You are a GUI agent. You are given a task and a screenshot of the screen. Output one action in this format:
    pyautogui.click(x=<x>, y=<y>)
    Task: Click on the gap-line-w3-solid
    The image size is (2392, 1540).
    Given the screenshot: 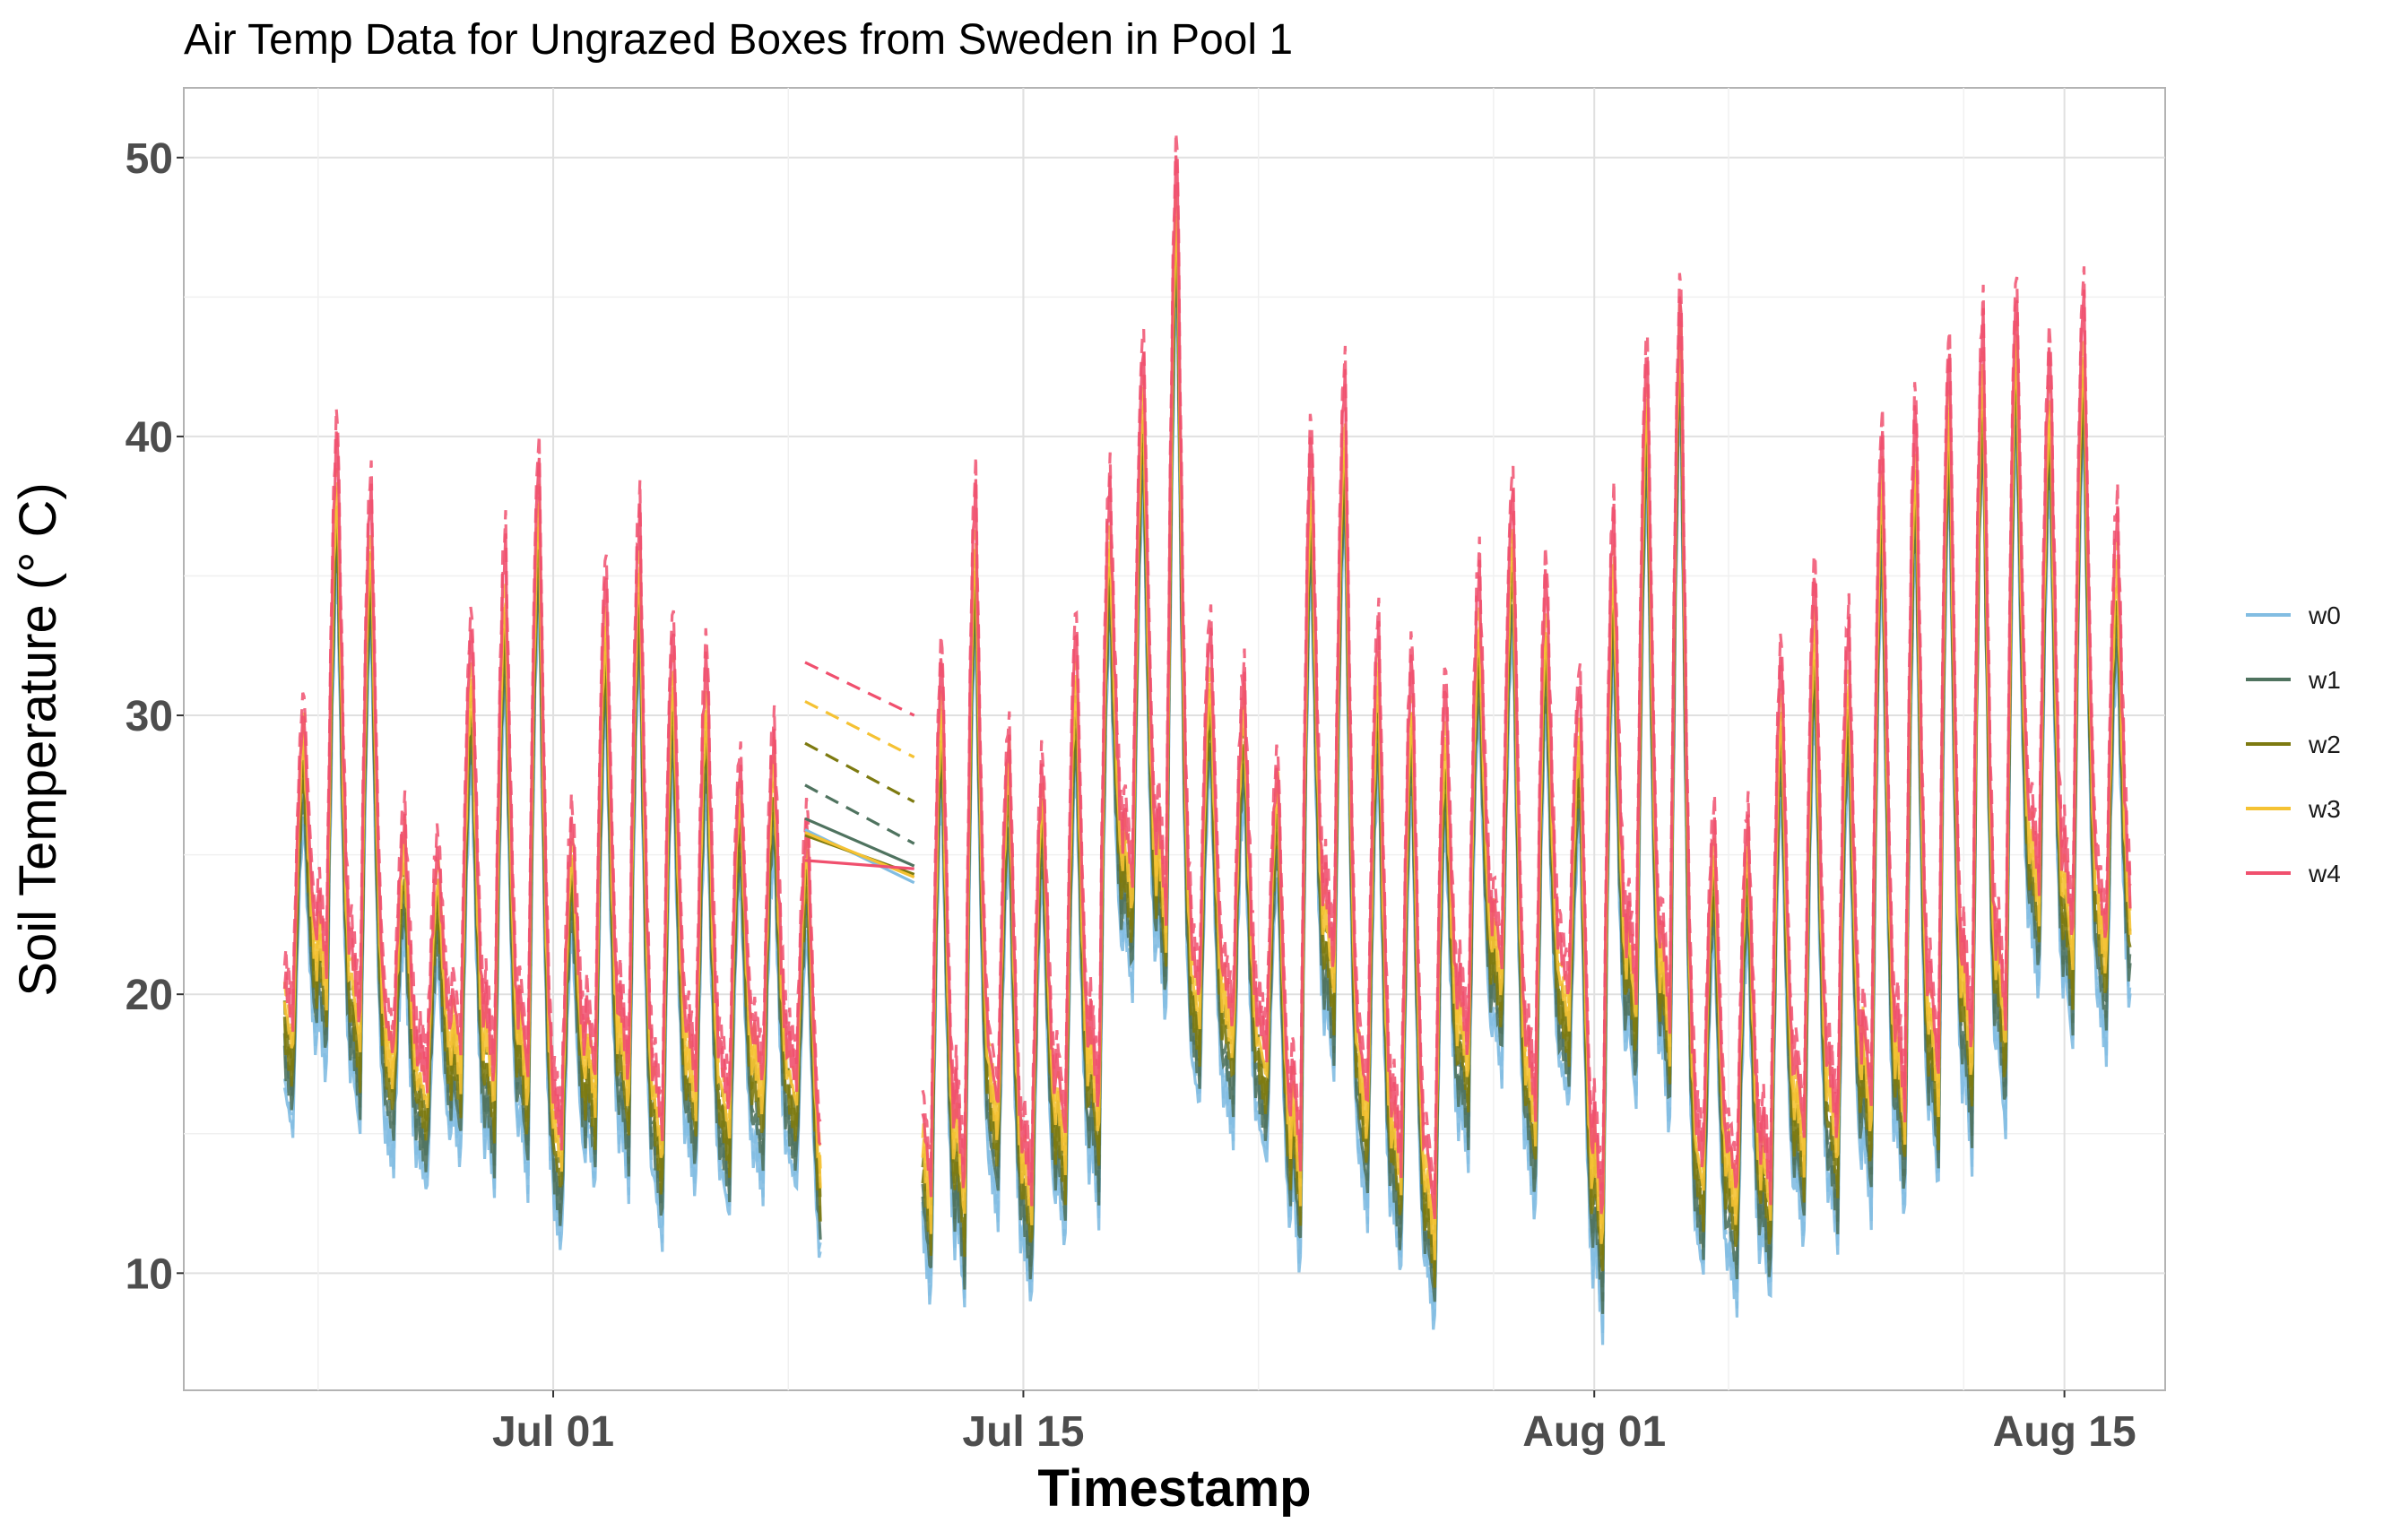 What is the action you would take?
    pyautogui.click(x=859, y=854)
    